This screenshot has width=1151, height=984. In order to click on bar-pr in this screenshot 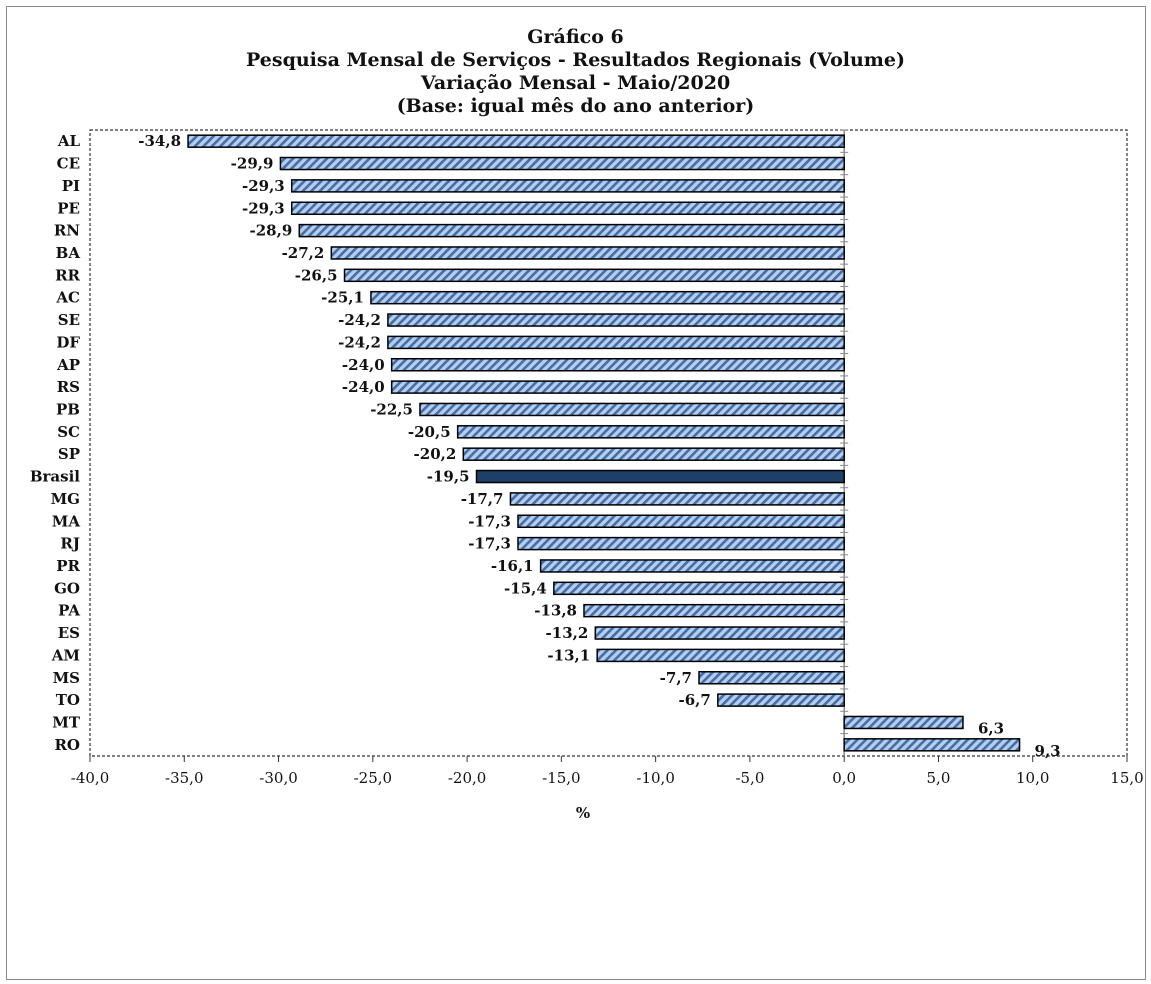, I will do `click(692, 566)`.